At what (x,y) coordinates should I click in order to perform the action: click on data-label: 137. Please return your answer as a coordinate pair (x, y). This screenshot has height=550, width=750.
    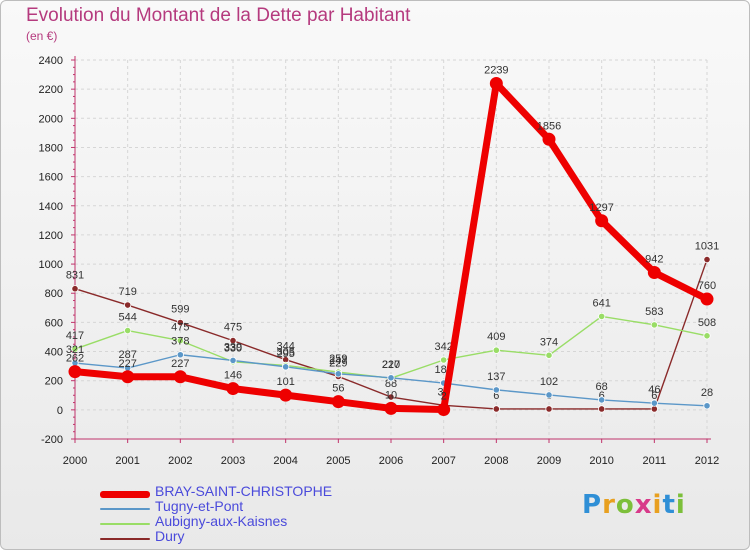
    Looking at the image, I should click on (496, 377).